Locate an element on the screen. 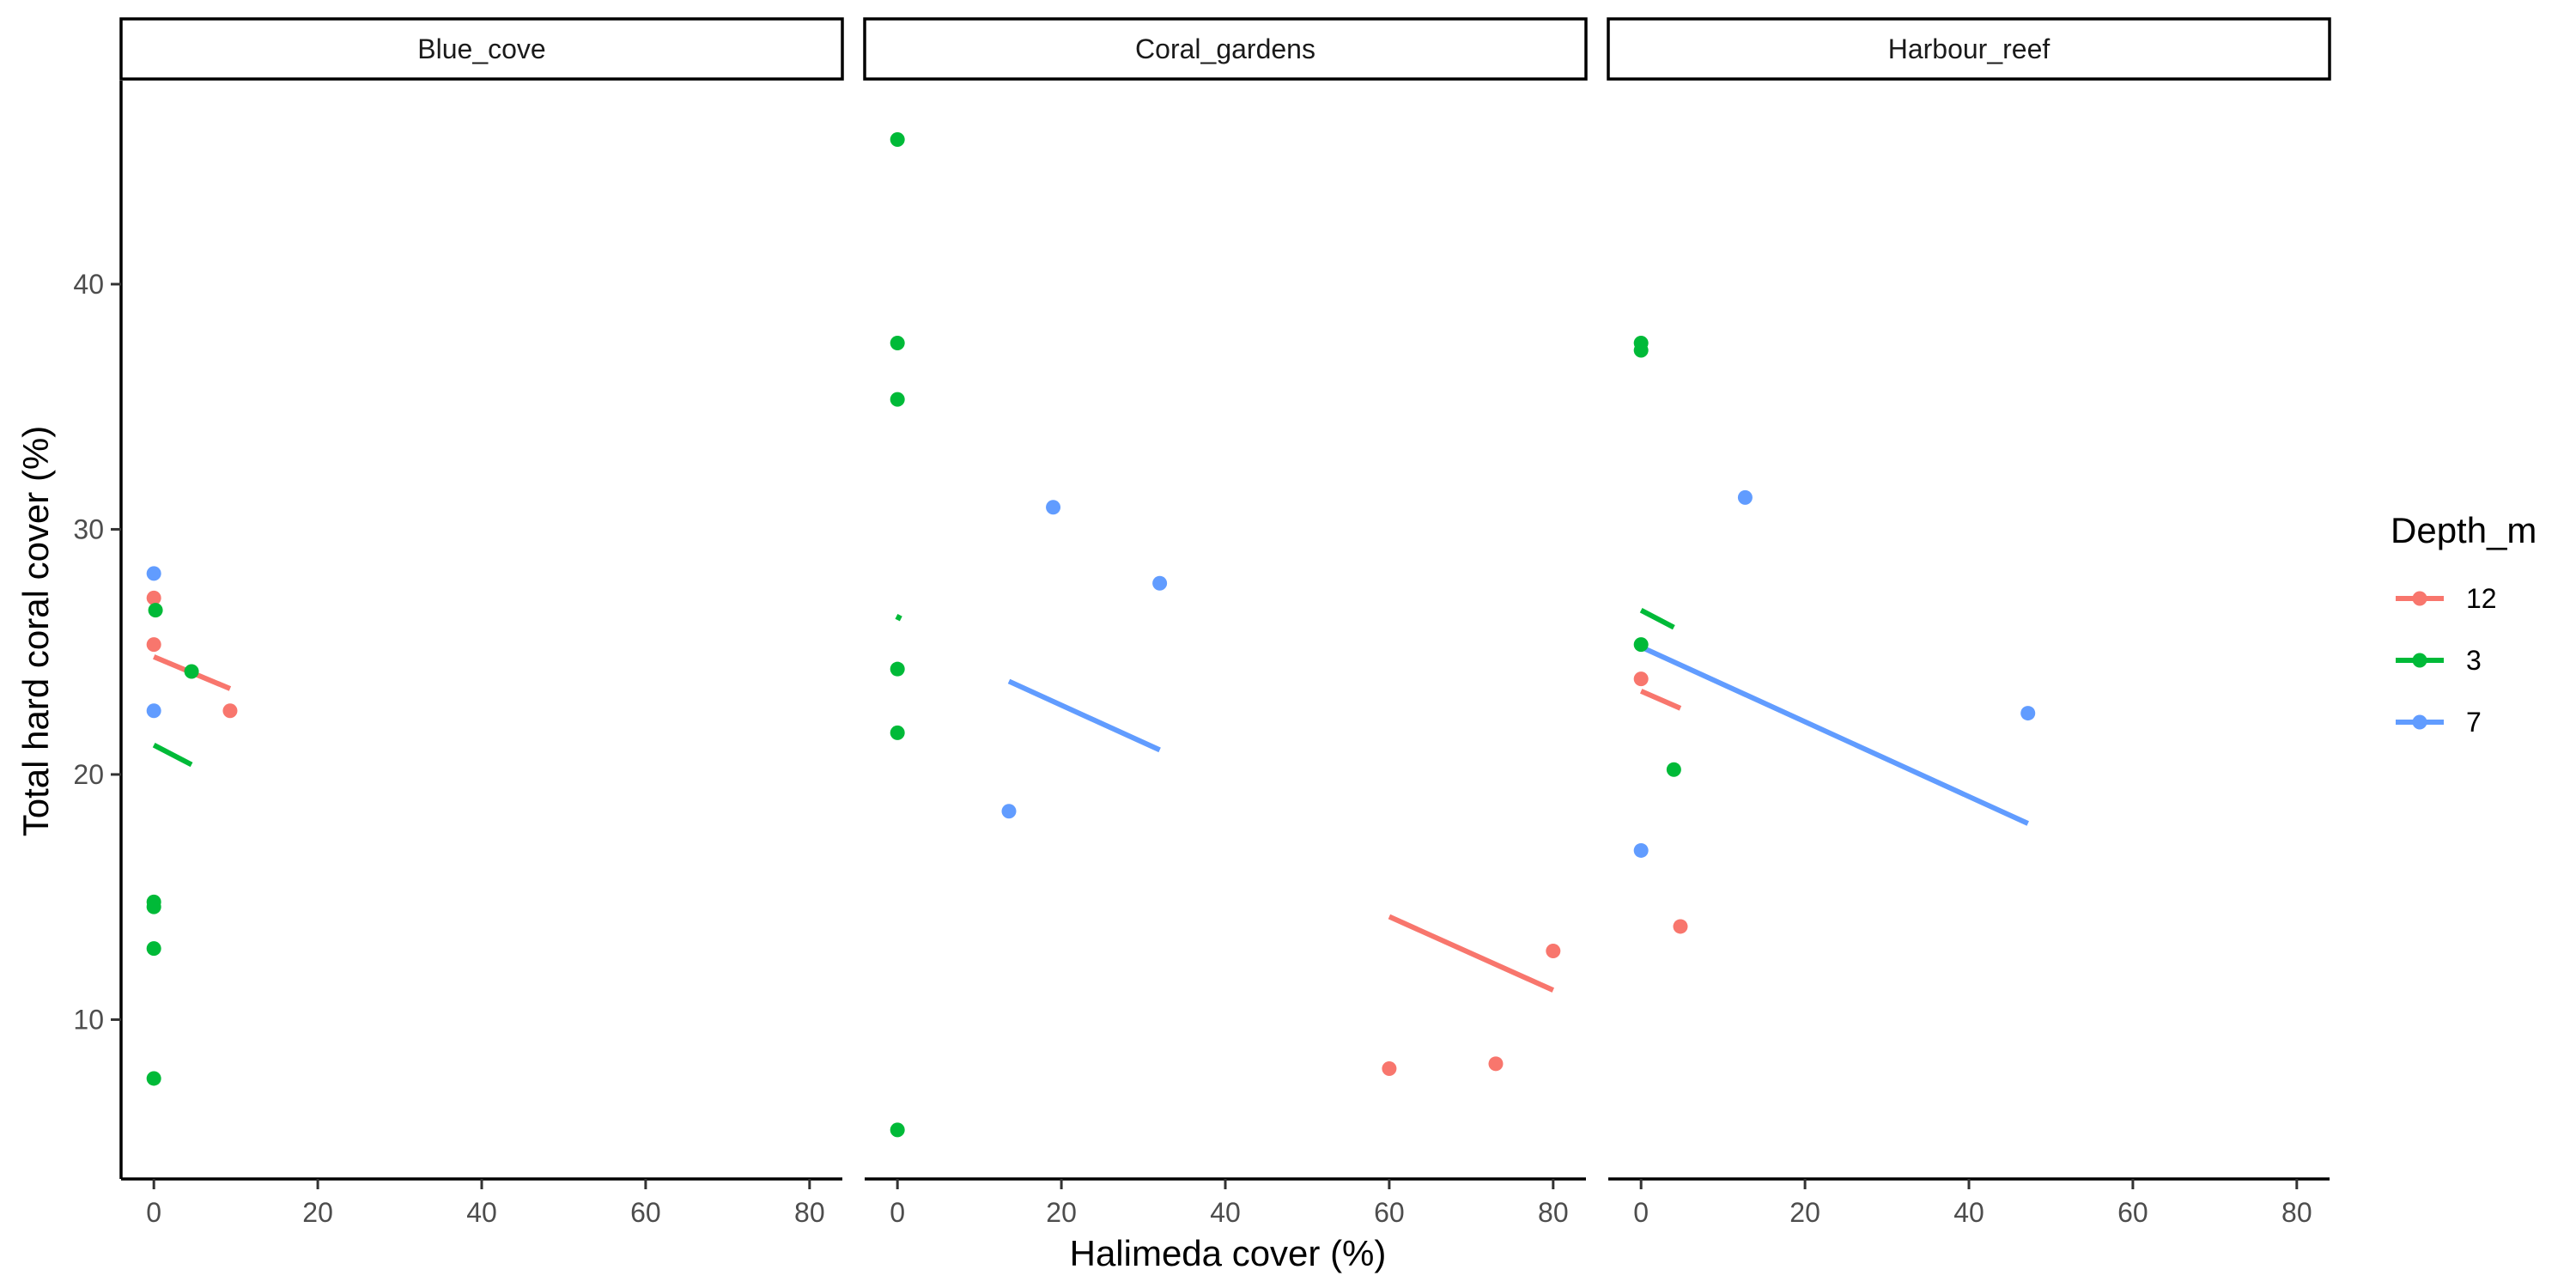  legend-label: 12 is located at coordinates (2481, 598).